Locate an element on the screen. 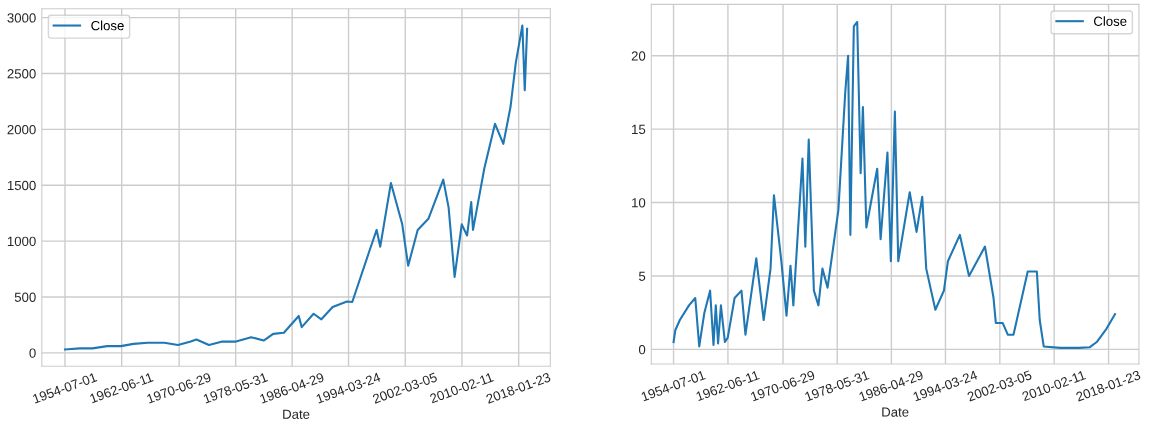 This screenshot has height=436, width=1161. y-tick-label: 15 is located at coordinates (639, 129).